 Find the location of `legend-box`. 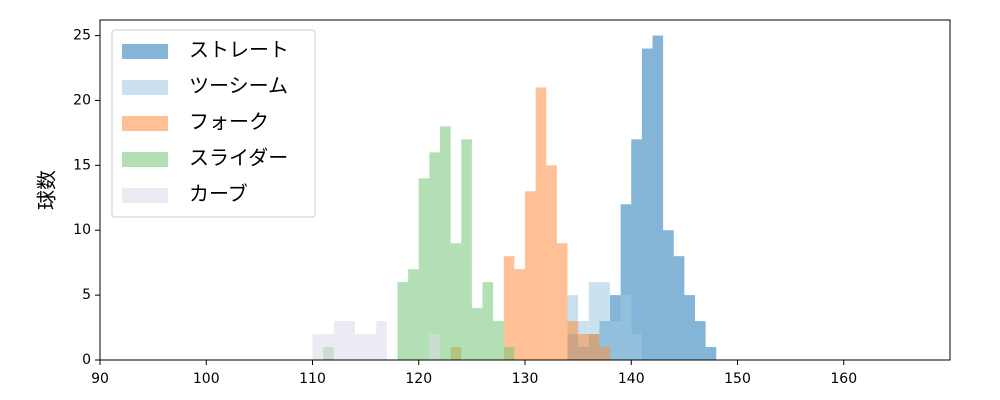

legend-box is located at coordinates (213, 123).